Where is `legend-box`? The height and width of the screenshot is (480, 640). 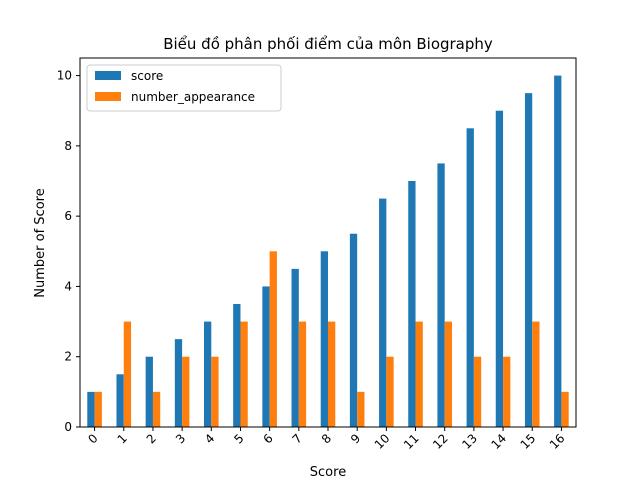 legend-box is located at coordinates (184, 88).